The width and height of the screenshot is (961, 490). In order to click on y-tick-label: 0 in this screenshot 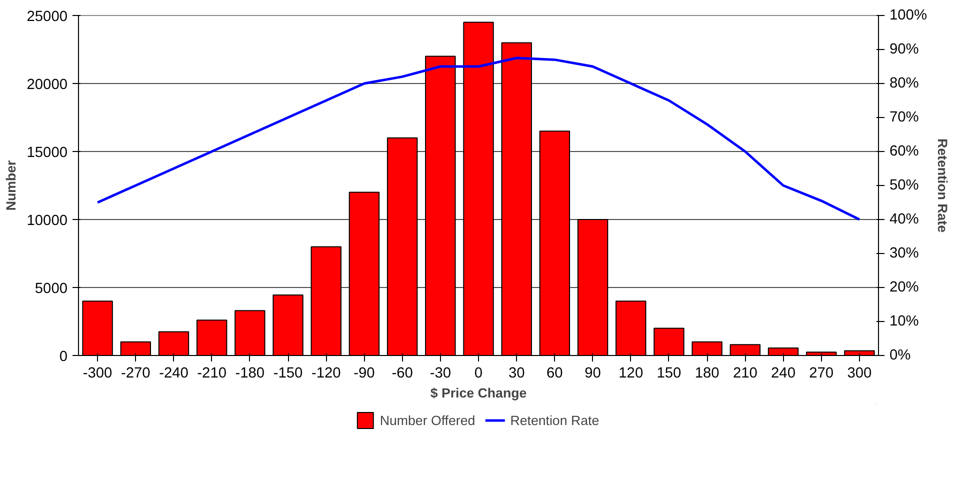, I will do `click(63, 357)`.